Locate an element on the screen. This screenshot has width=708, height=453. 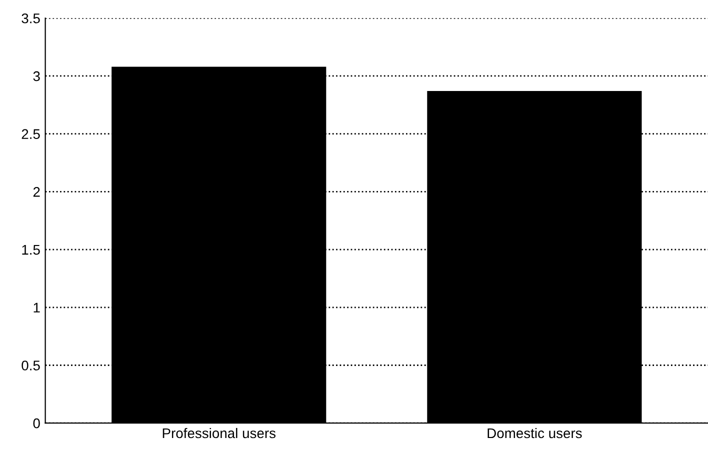
y-tick-label: 0 is located at coordinates (36, 423).